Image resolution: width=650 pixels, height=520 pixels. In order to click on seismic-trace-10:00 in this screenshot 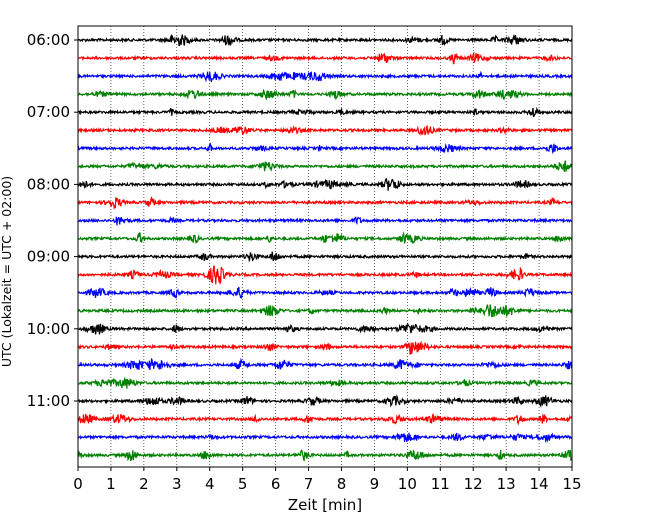, I will do `click(325, 328)`.